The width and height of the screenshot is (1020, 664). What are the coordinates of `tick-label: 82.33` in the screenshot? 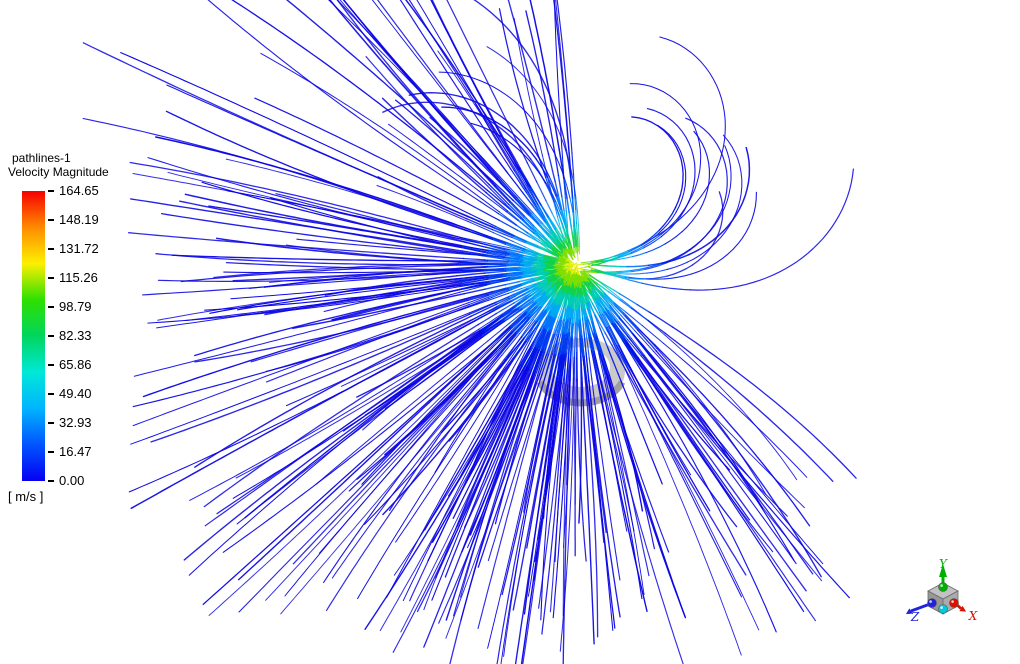 It's located at (75, 335).